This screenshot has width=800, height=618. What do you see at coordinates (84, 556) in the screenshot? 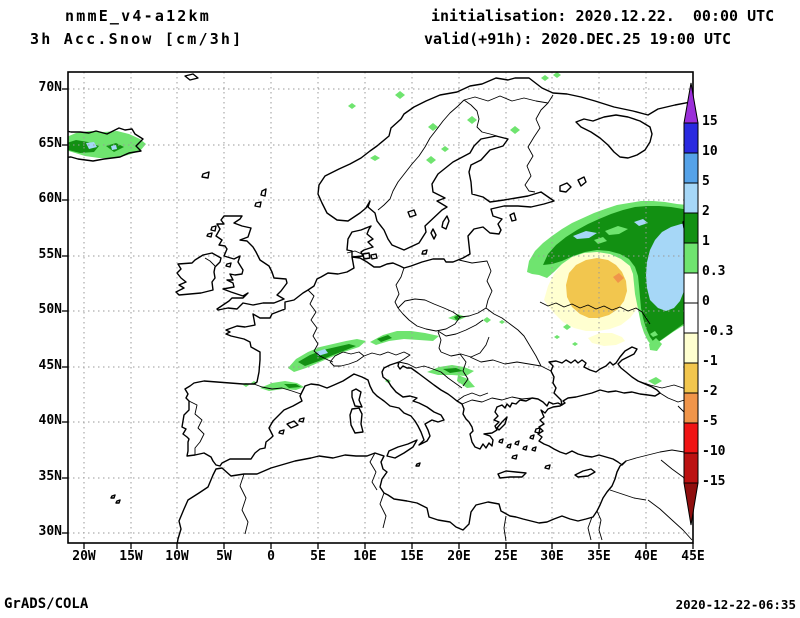
I see `lon-label-20w: 20W` at bounding box center [84, 556].